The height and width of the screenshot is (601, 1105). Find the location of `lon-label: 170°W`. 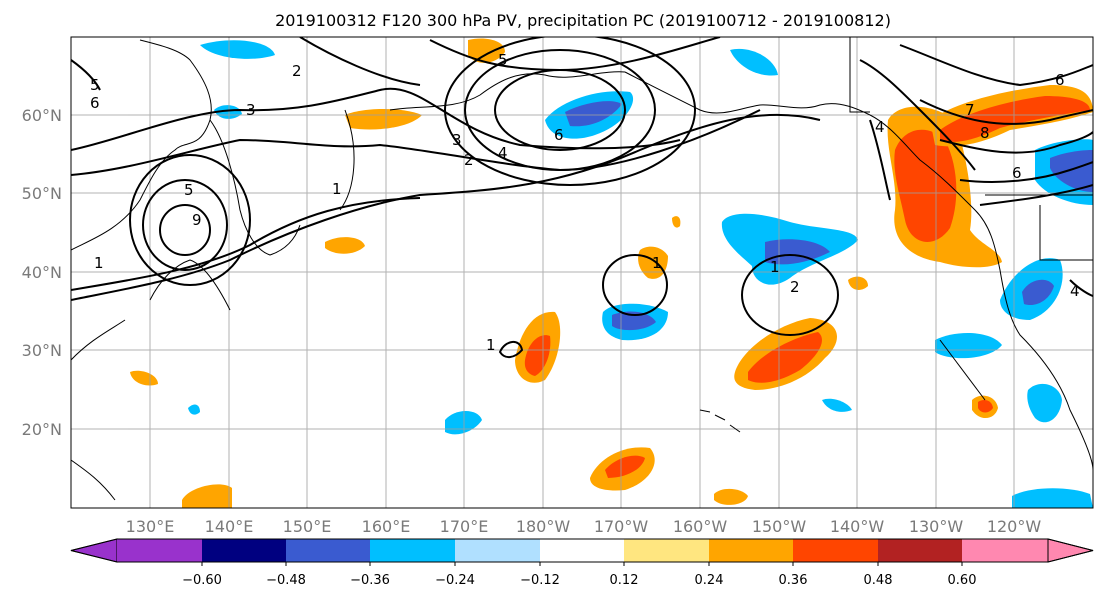

lon-label: 170°W is located at coordinates (621, 526).